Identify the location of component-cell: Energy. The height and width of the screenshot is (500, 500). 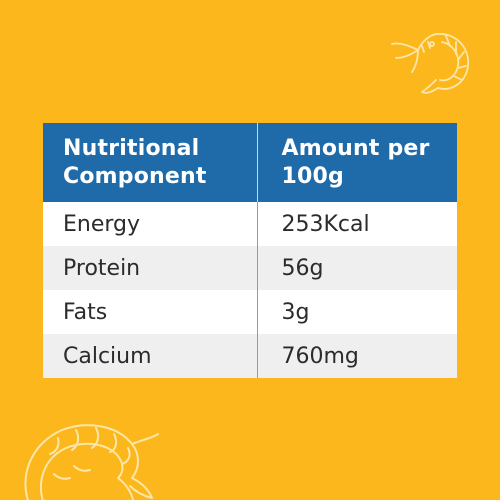
(150, 224).